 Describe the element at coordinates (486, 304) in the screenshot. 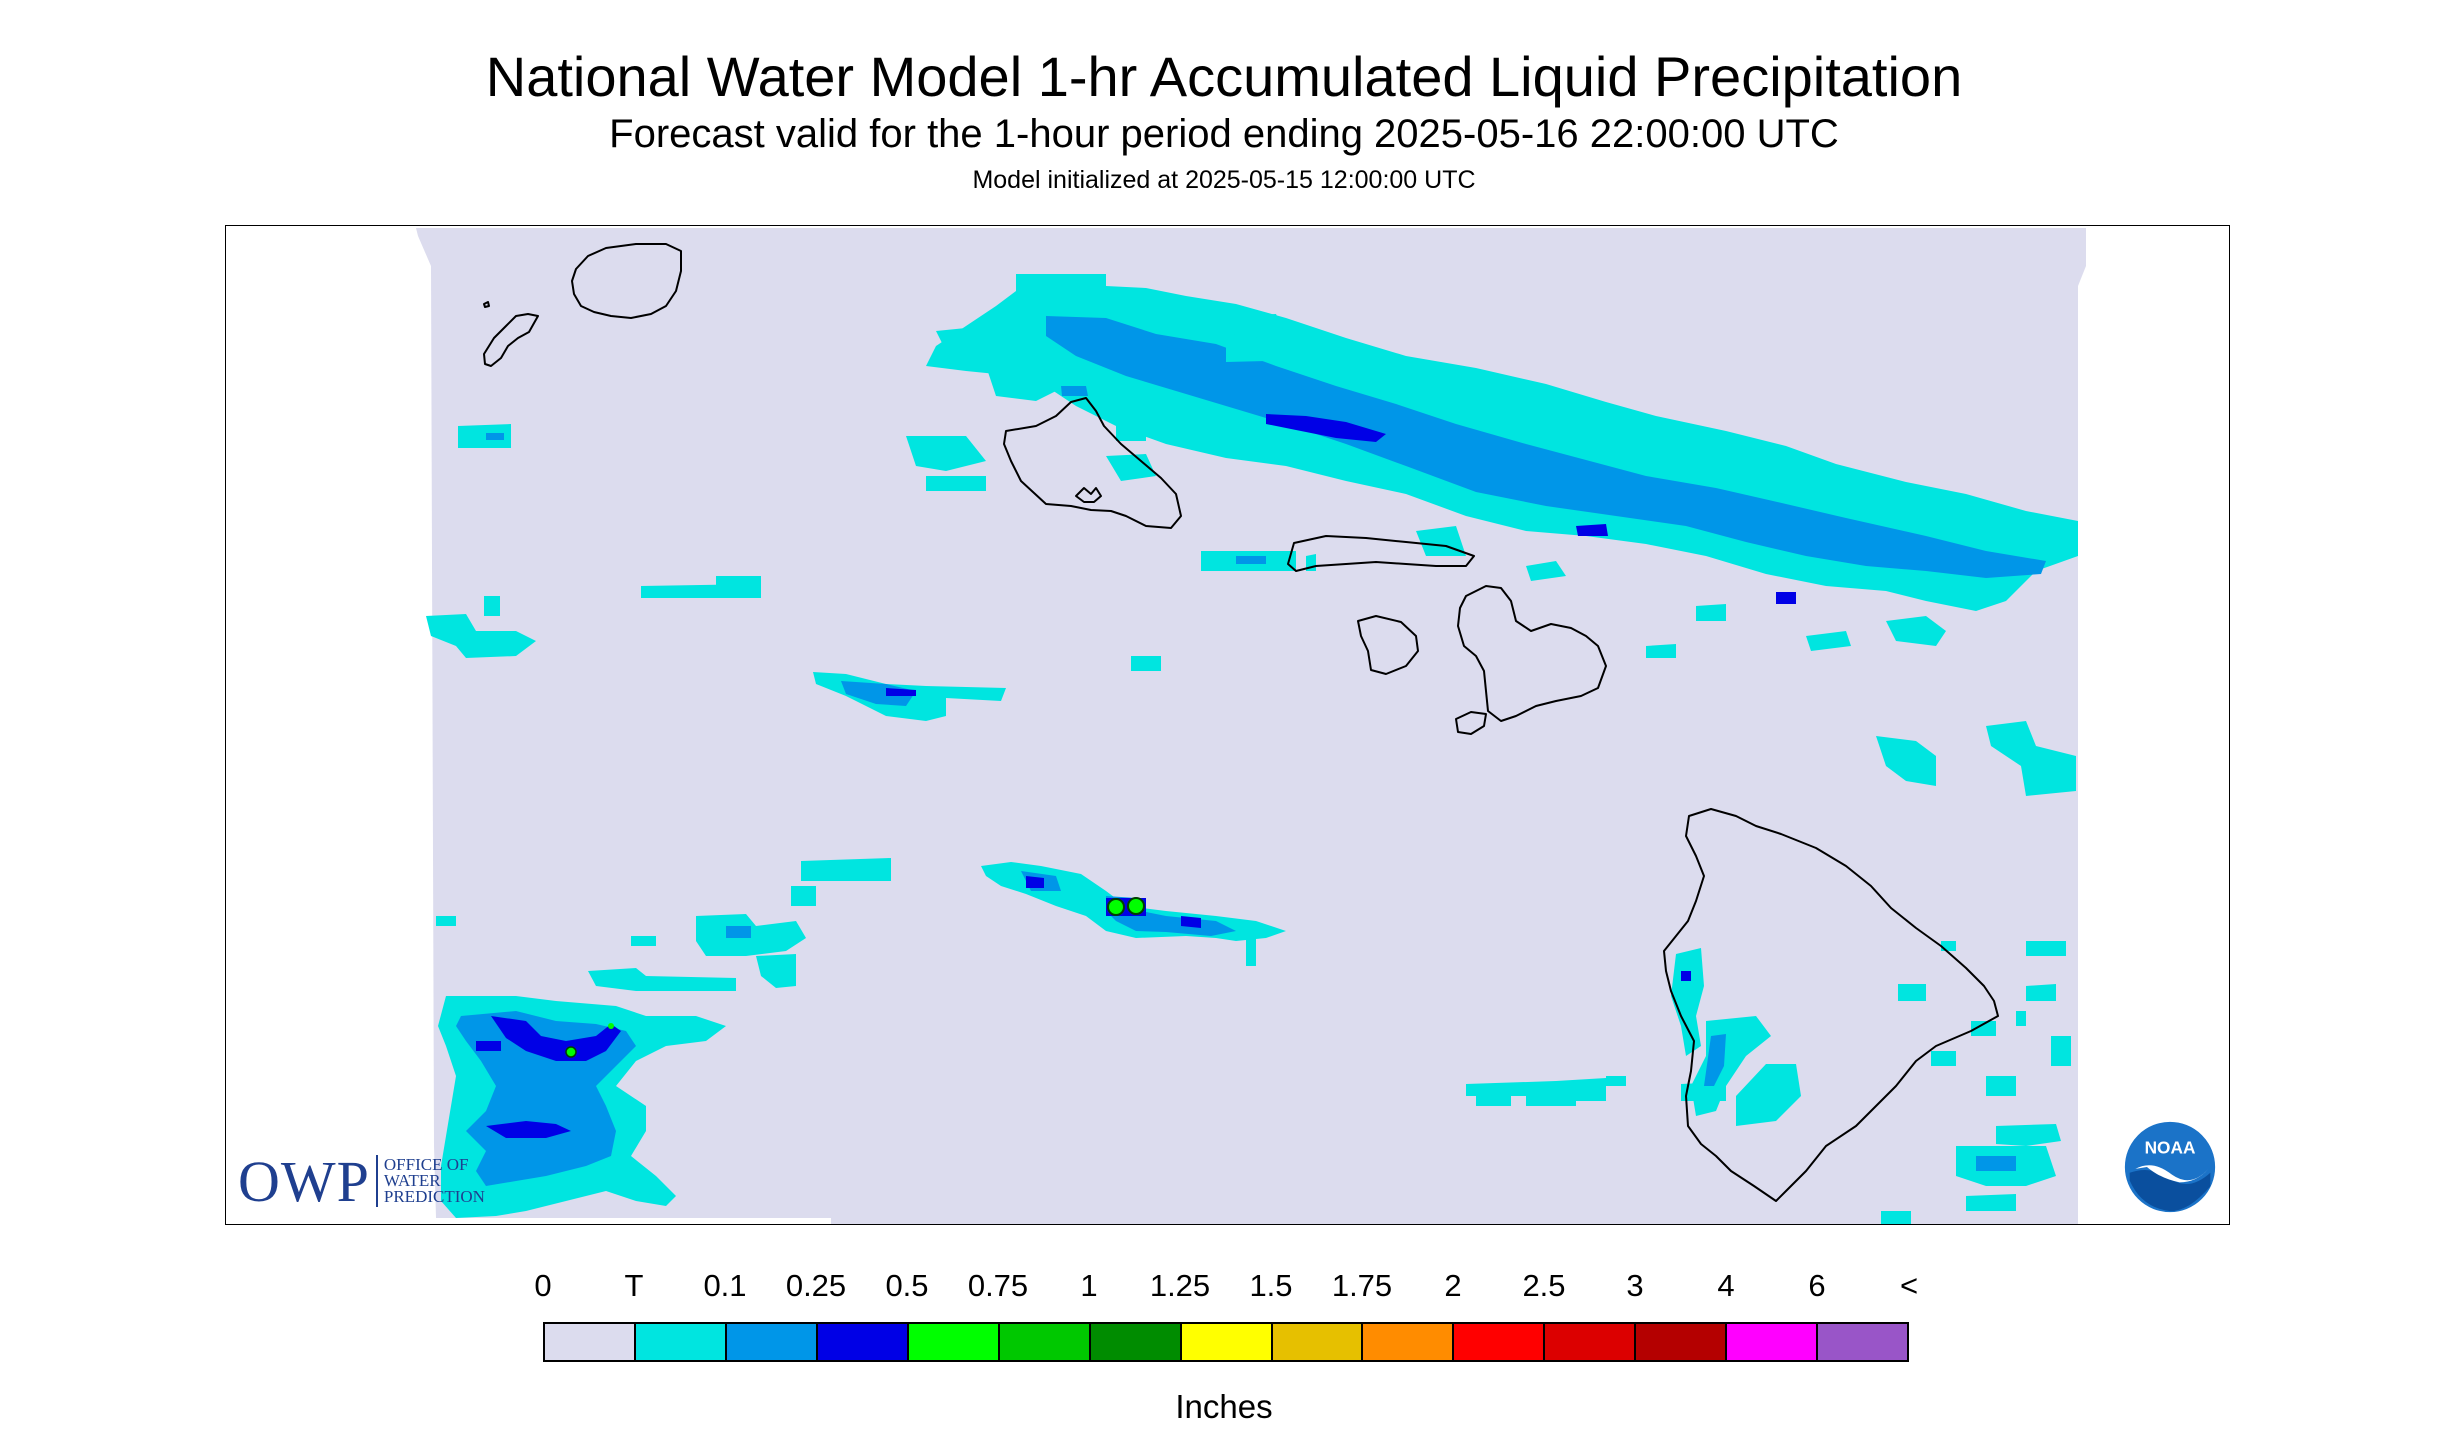

I see `coastline-niihau-islet` at that location.